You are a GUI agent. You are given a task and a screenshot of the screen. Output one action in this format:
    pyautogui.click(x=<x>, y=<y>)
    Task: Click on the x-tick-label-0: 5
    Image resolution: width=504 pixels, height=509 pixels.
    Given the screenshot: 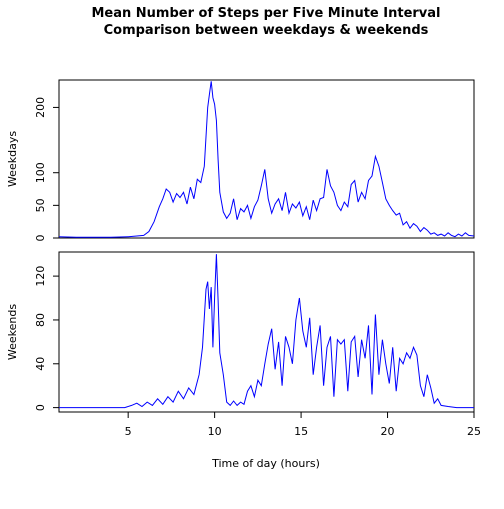 What is the action you would take?
    pyautogui.click(x=128, y=431)
    